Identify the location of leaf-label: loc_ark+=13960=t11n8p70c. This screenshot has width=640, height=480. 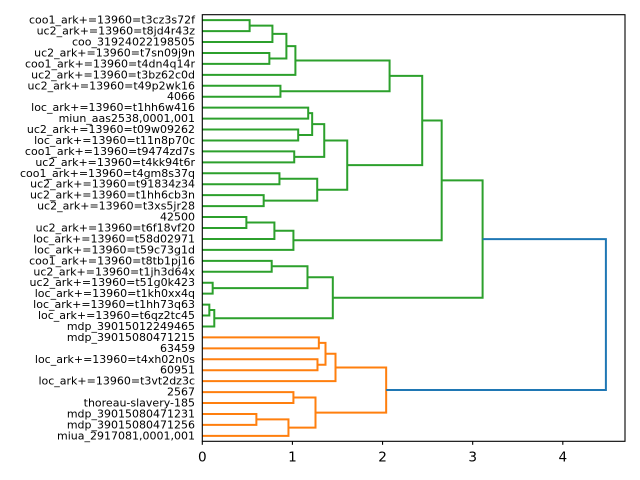
(114, 140).